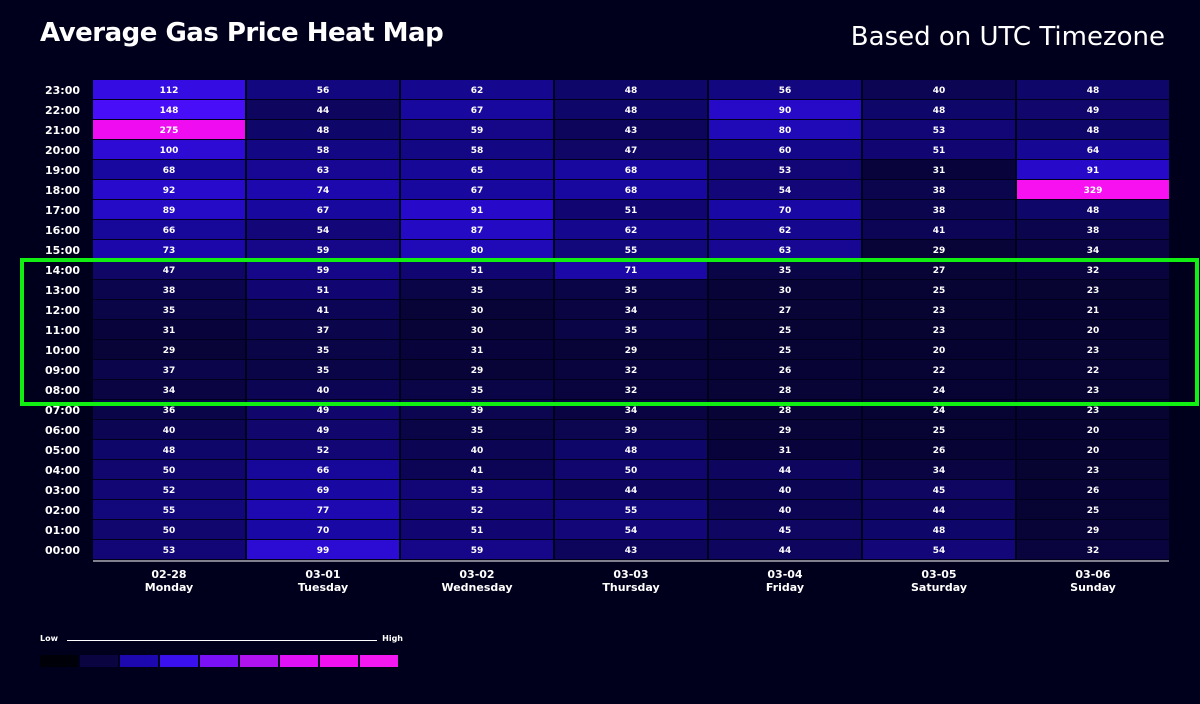 The height and width of the screenshot is (704, 1200). What do you see at coordinates (242, 33) in the screenshot?
I see `chart-title: Average Gas Price Heat Map` at bounding box center [242, 33].